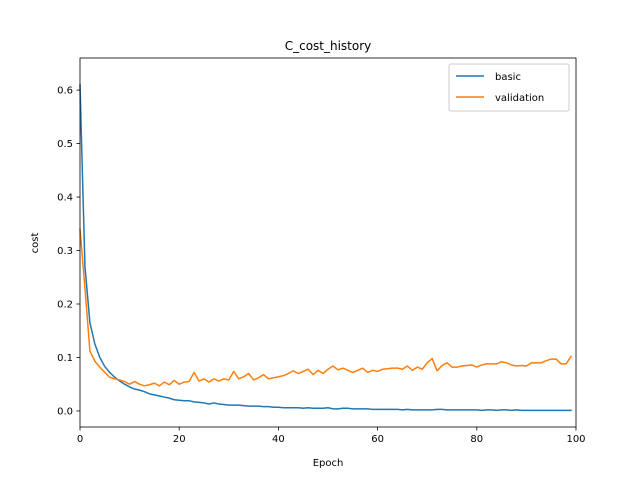 The width and height of the screenshot is (640, 480). I want to click on y-axis: 0.0 0.1 0.2 0.3 0.4 0.5 0.6, so click(68, 251).